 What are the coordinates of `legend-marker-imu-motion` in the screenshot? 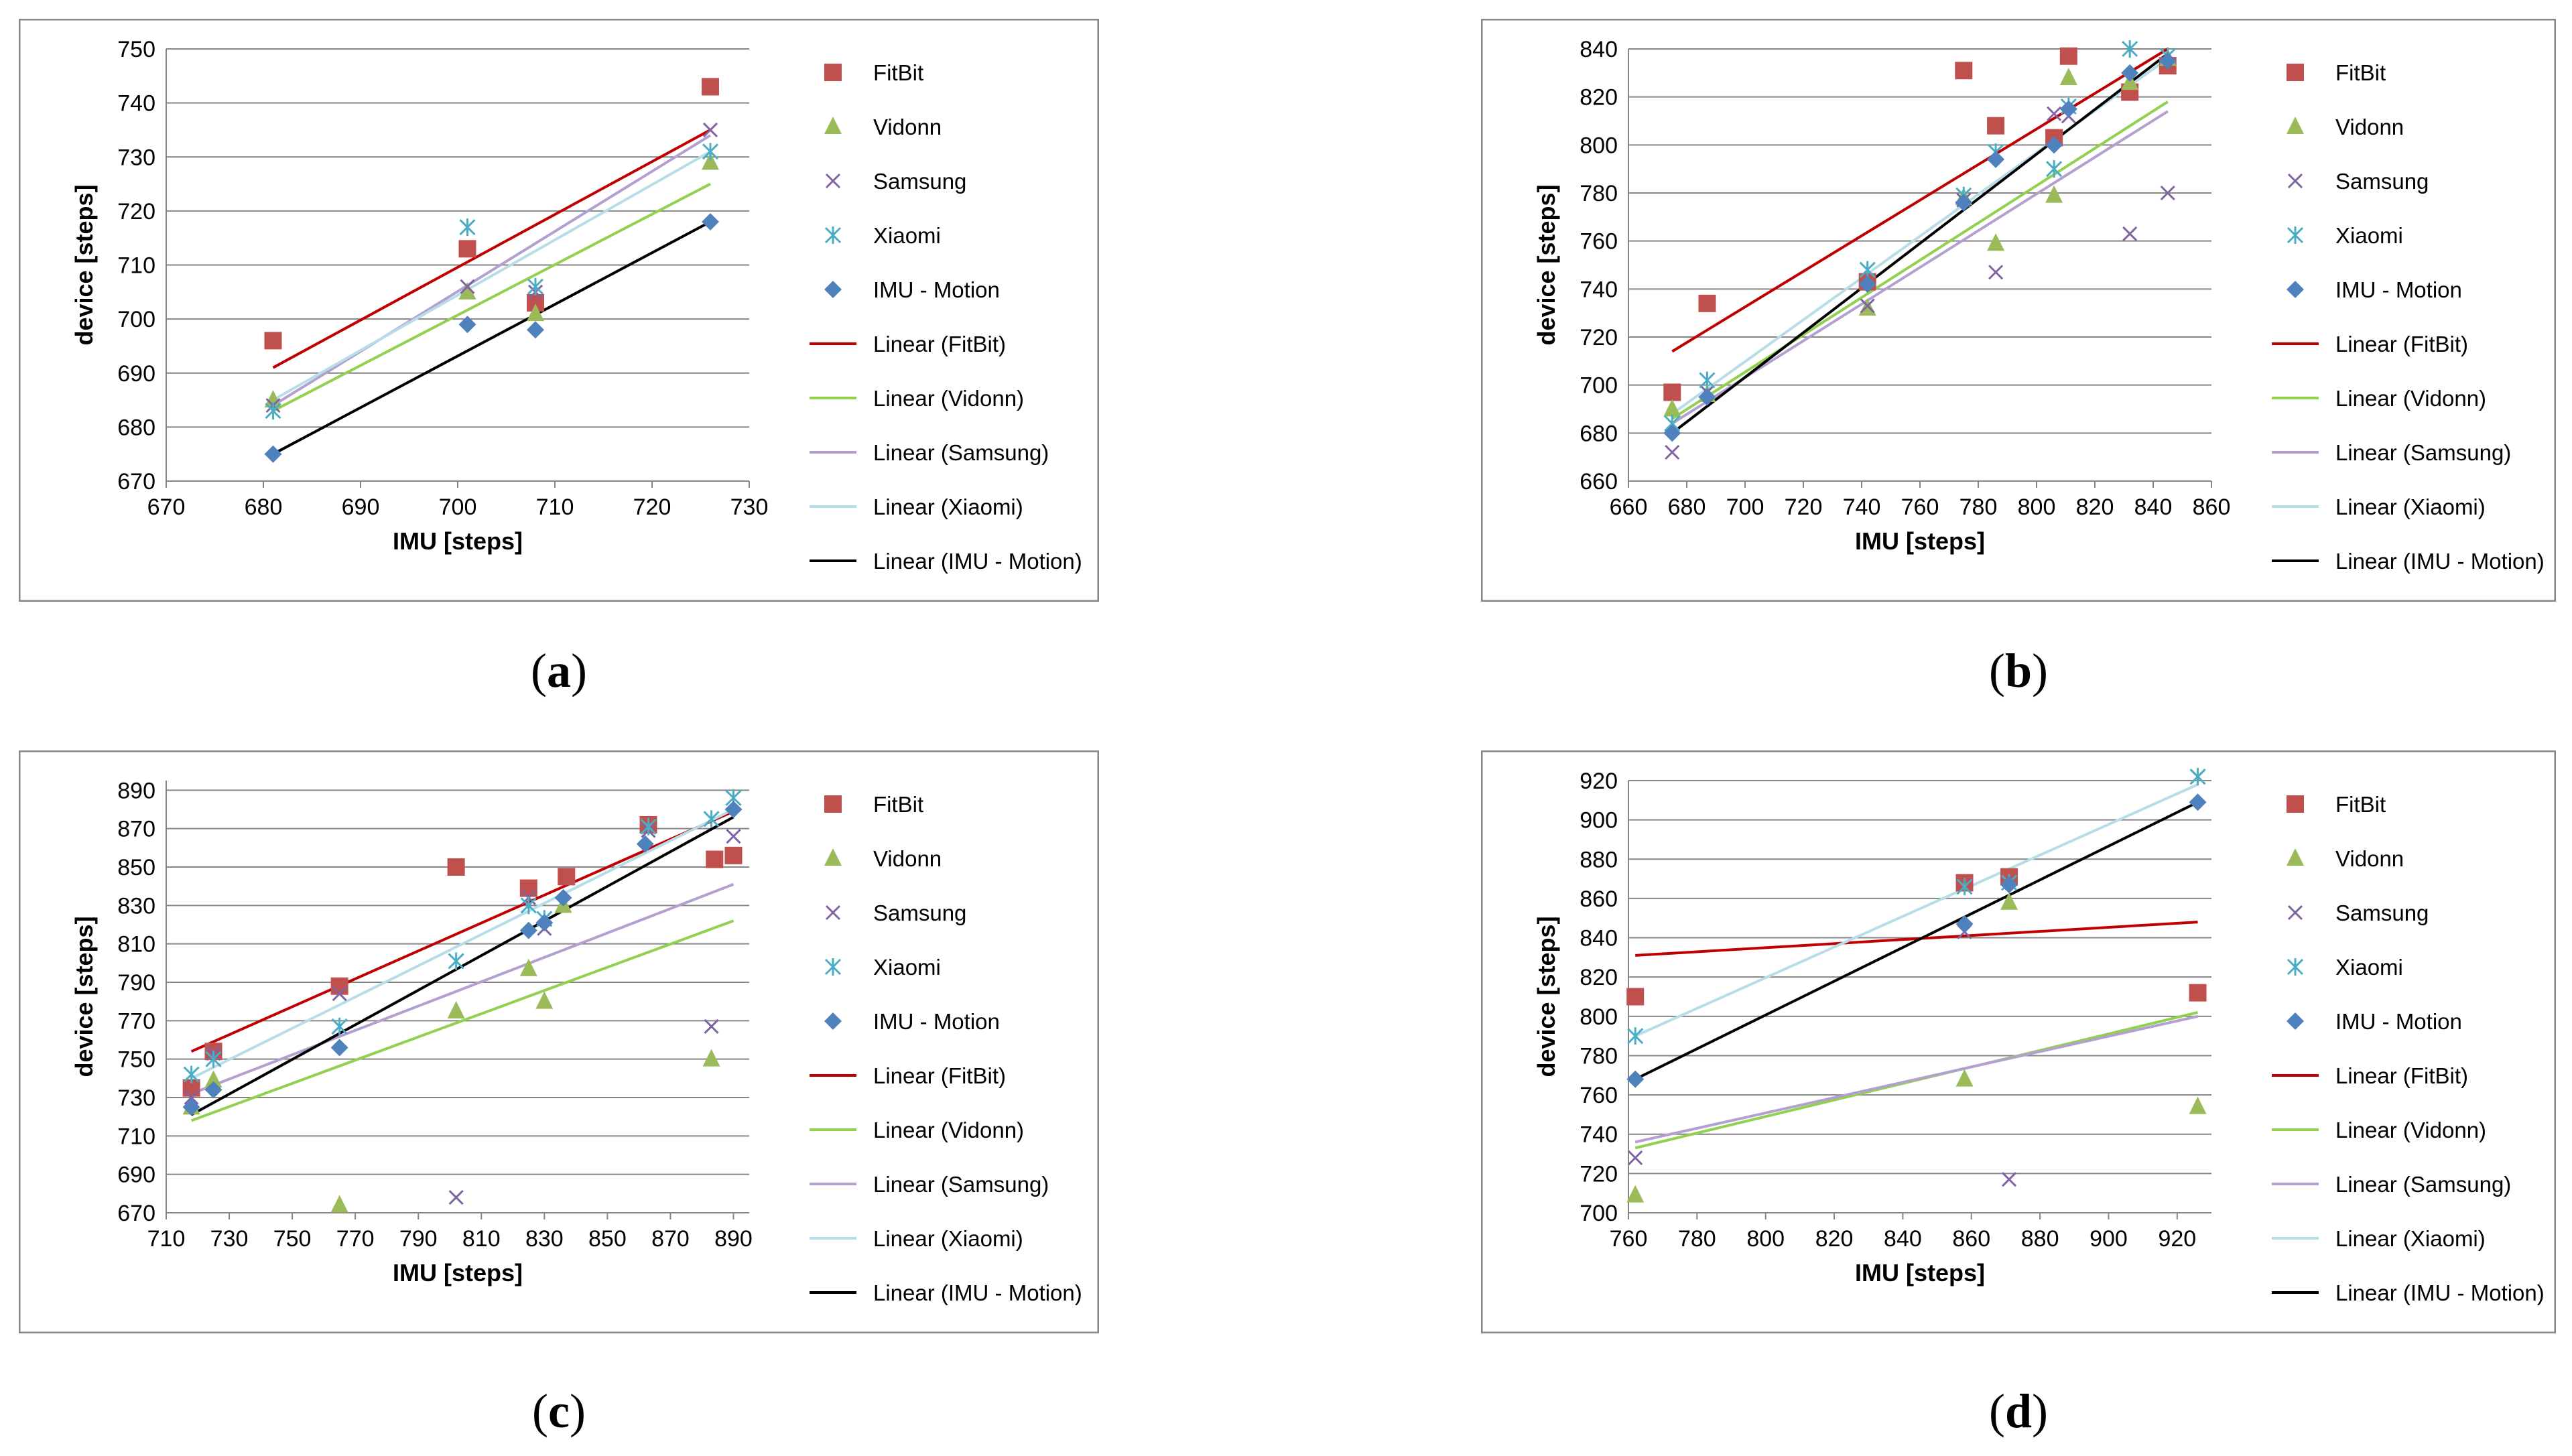 It's located at (833, 289).